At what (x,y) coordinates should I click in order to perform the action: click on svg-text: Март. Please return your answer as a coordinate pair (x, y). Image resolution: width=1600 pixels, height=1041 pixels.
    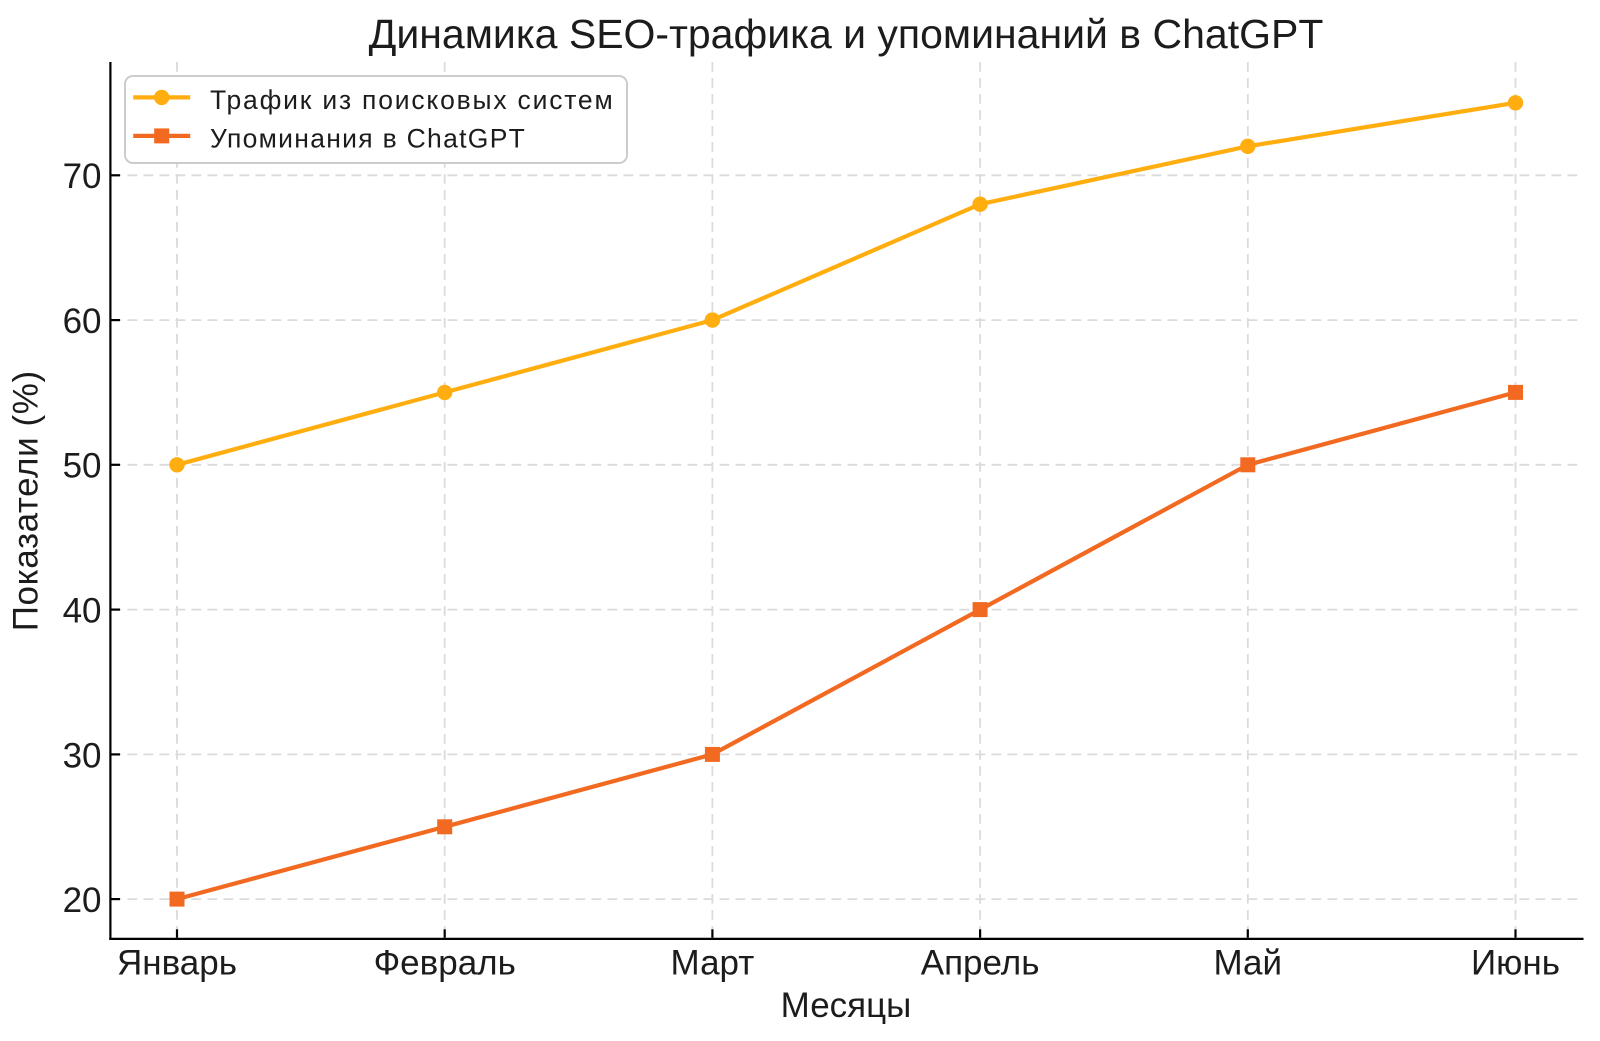
    Looking at the image, I should click on (713, 963).